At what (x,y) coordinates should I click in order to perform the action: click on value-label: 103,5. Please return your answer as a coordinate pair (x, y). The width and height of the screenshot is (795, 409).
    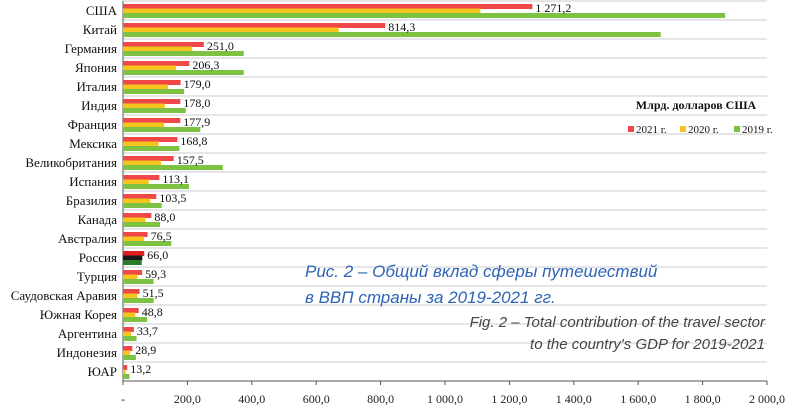
    Looking at the image, I should click on (172, 198).